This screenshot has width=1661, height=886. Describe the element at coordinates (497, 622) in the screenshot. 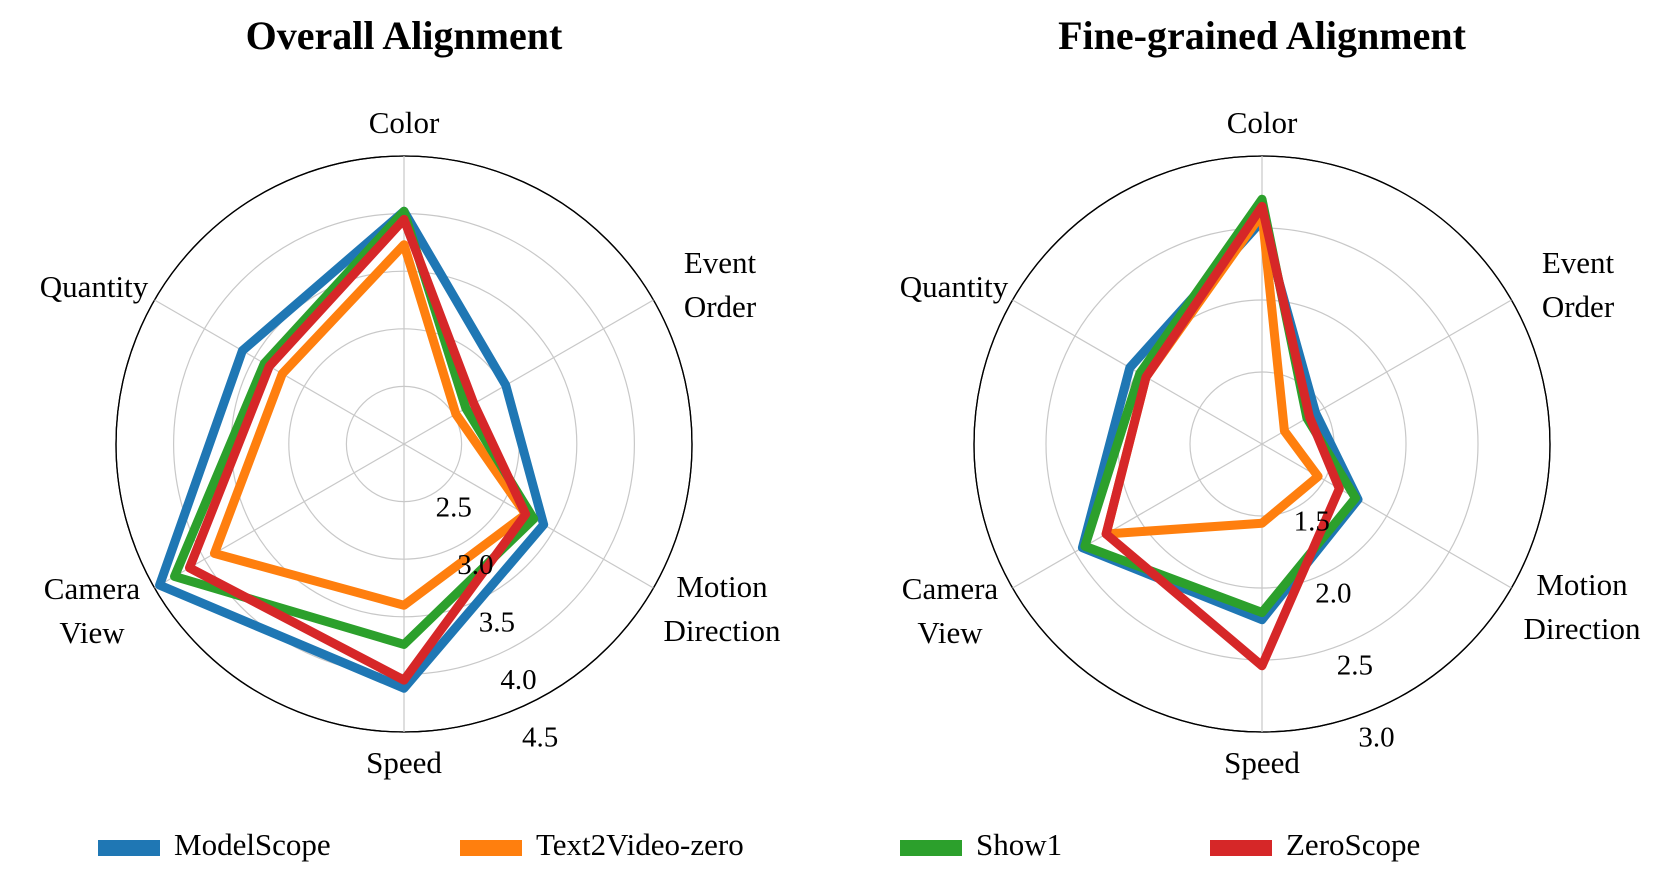

I see `r-tick-label: 3.5` at that location.